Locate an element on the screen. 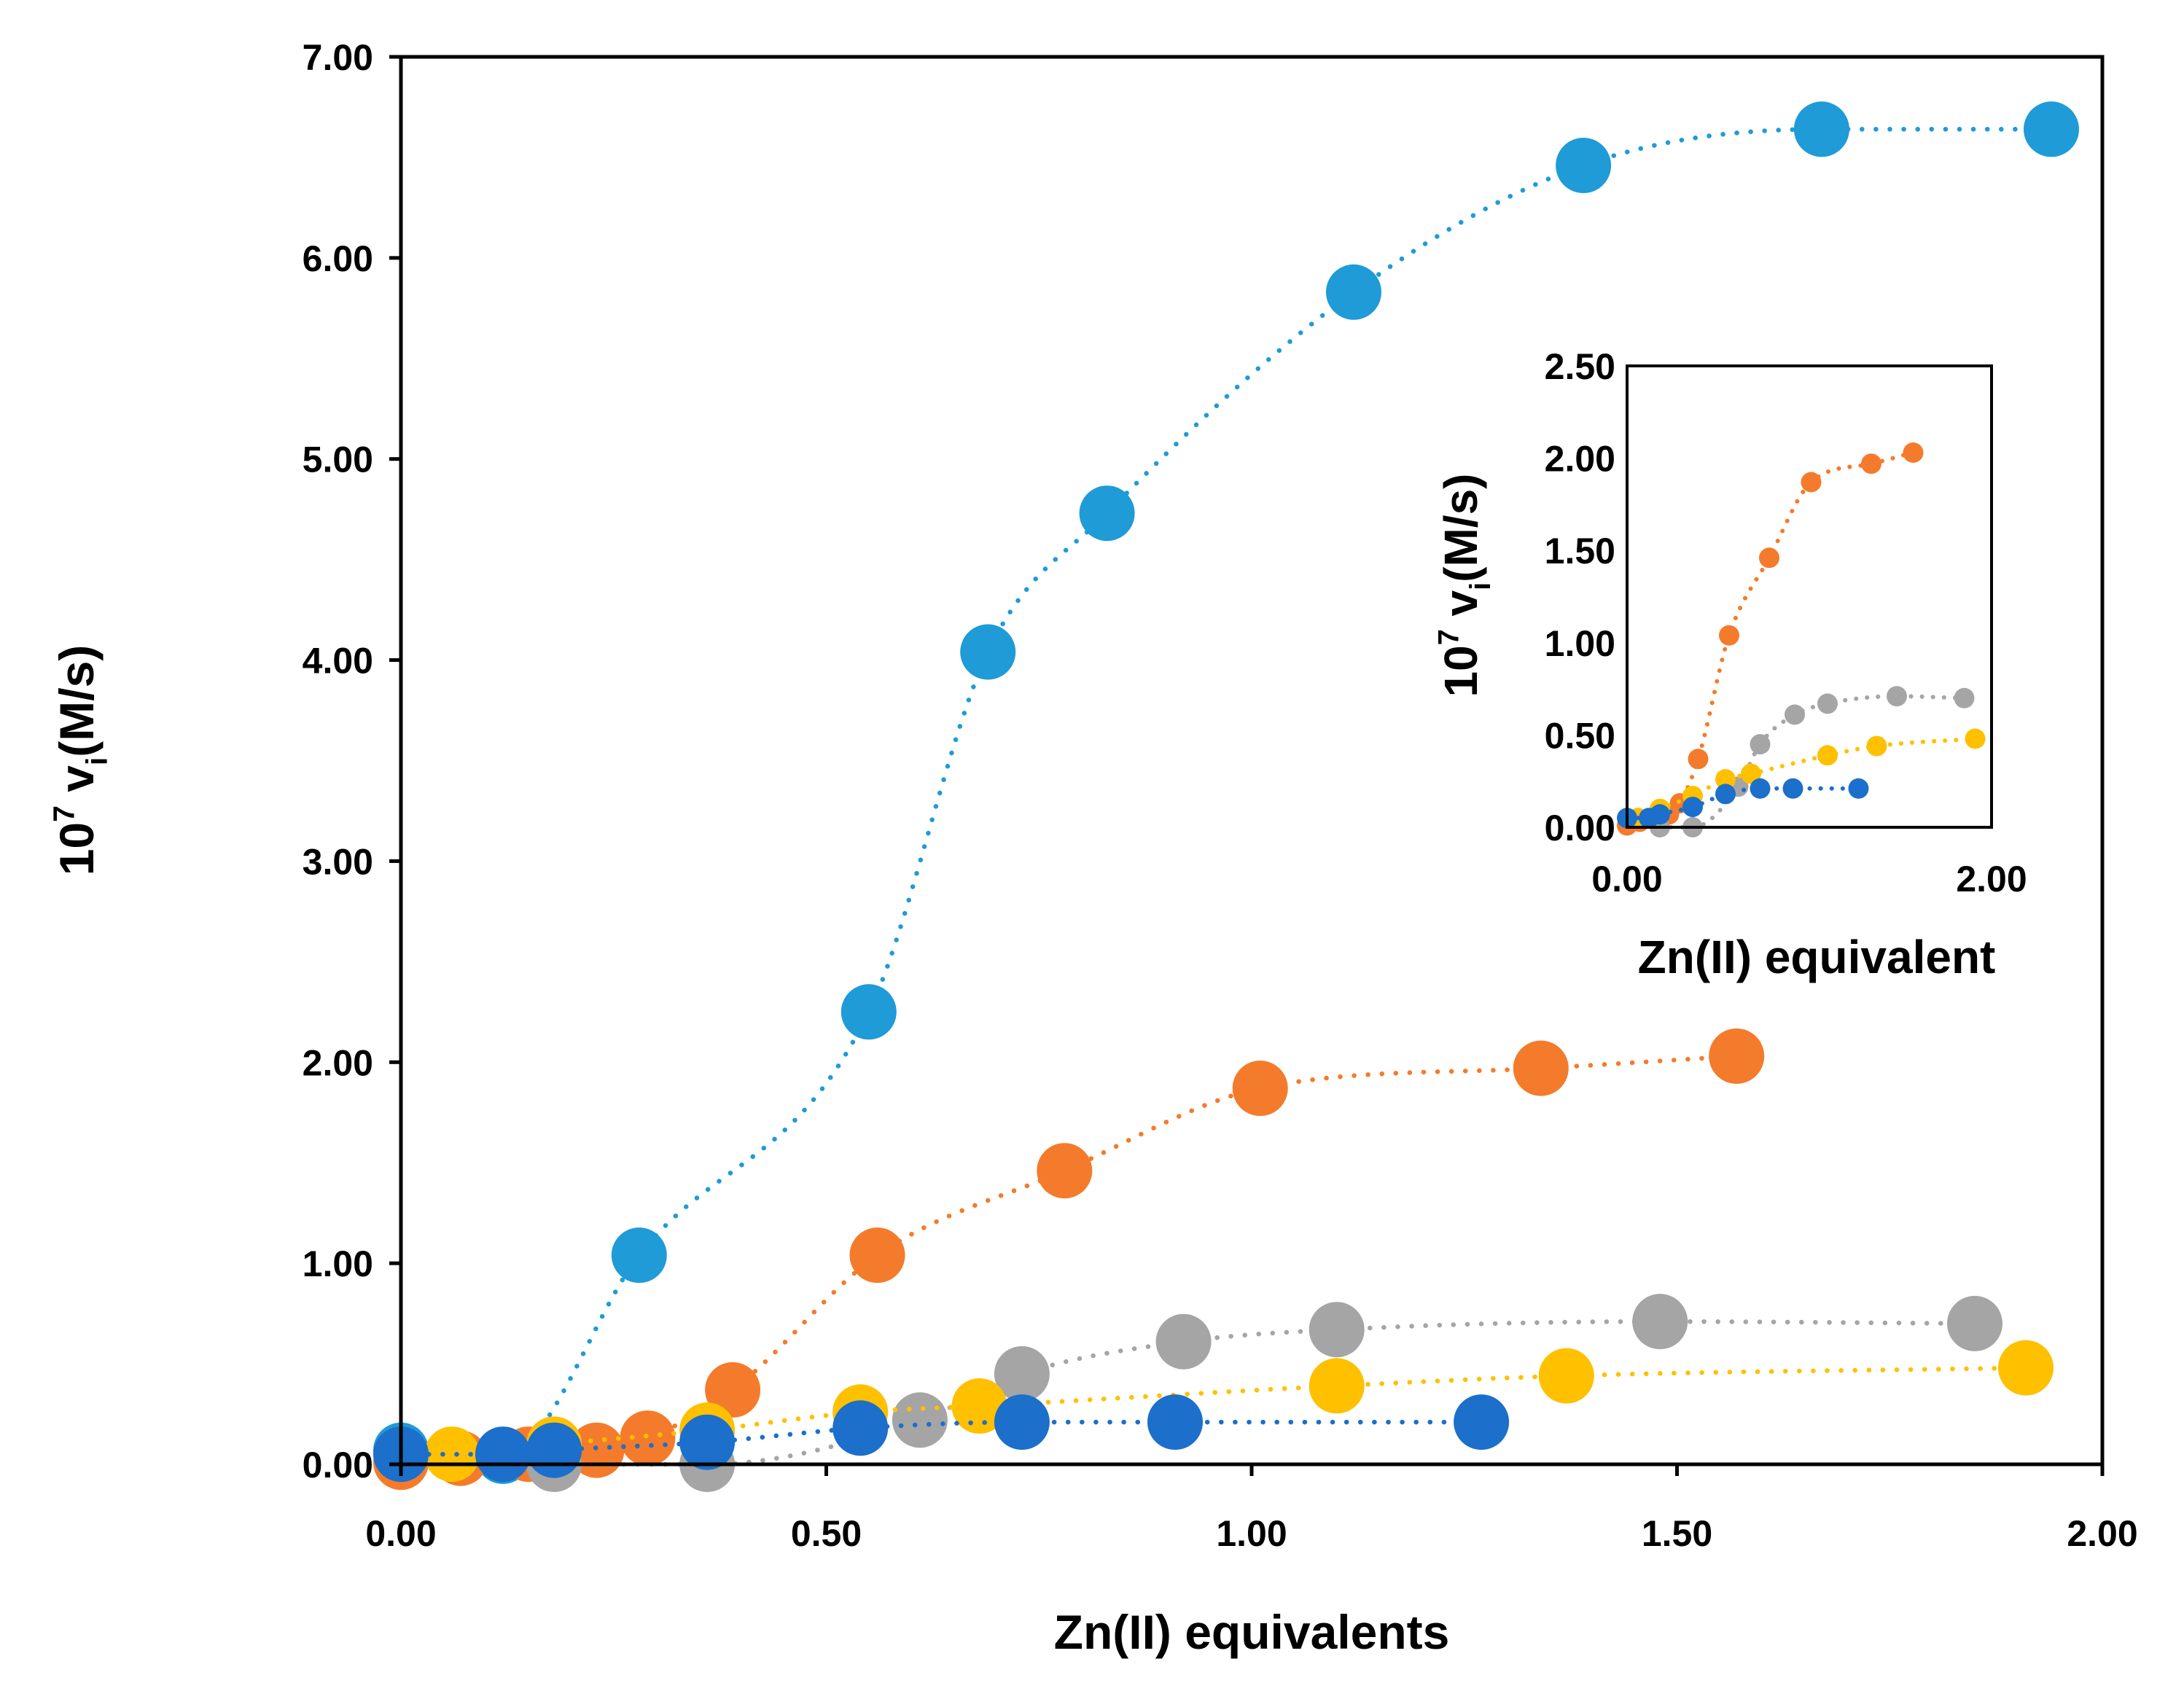 This screenshot has height=1691, width=2184. inset-y-title-unit: (M/s) is located at coordinates (1461, 528).